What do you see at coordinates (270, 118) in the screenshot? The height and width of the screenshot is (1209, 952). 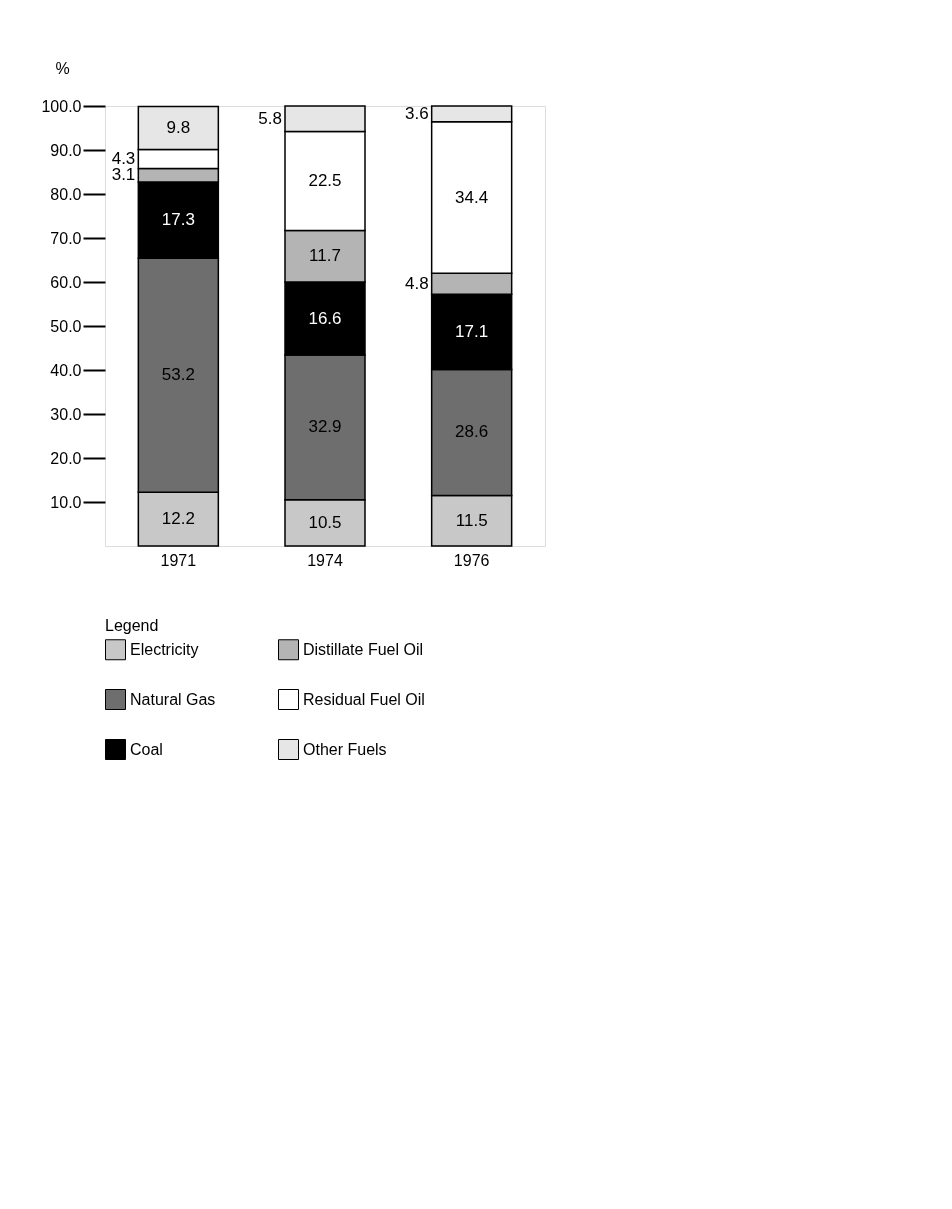 I see `data-label: 5.8` at bounding box center [270, 118].